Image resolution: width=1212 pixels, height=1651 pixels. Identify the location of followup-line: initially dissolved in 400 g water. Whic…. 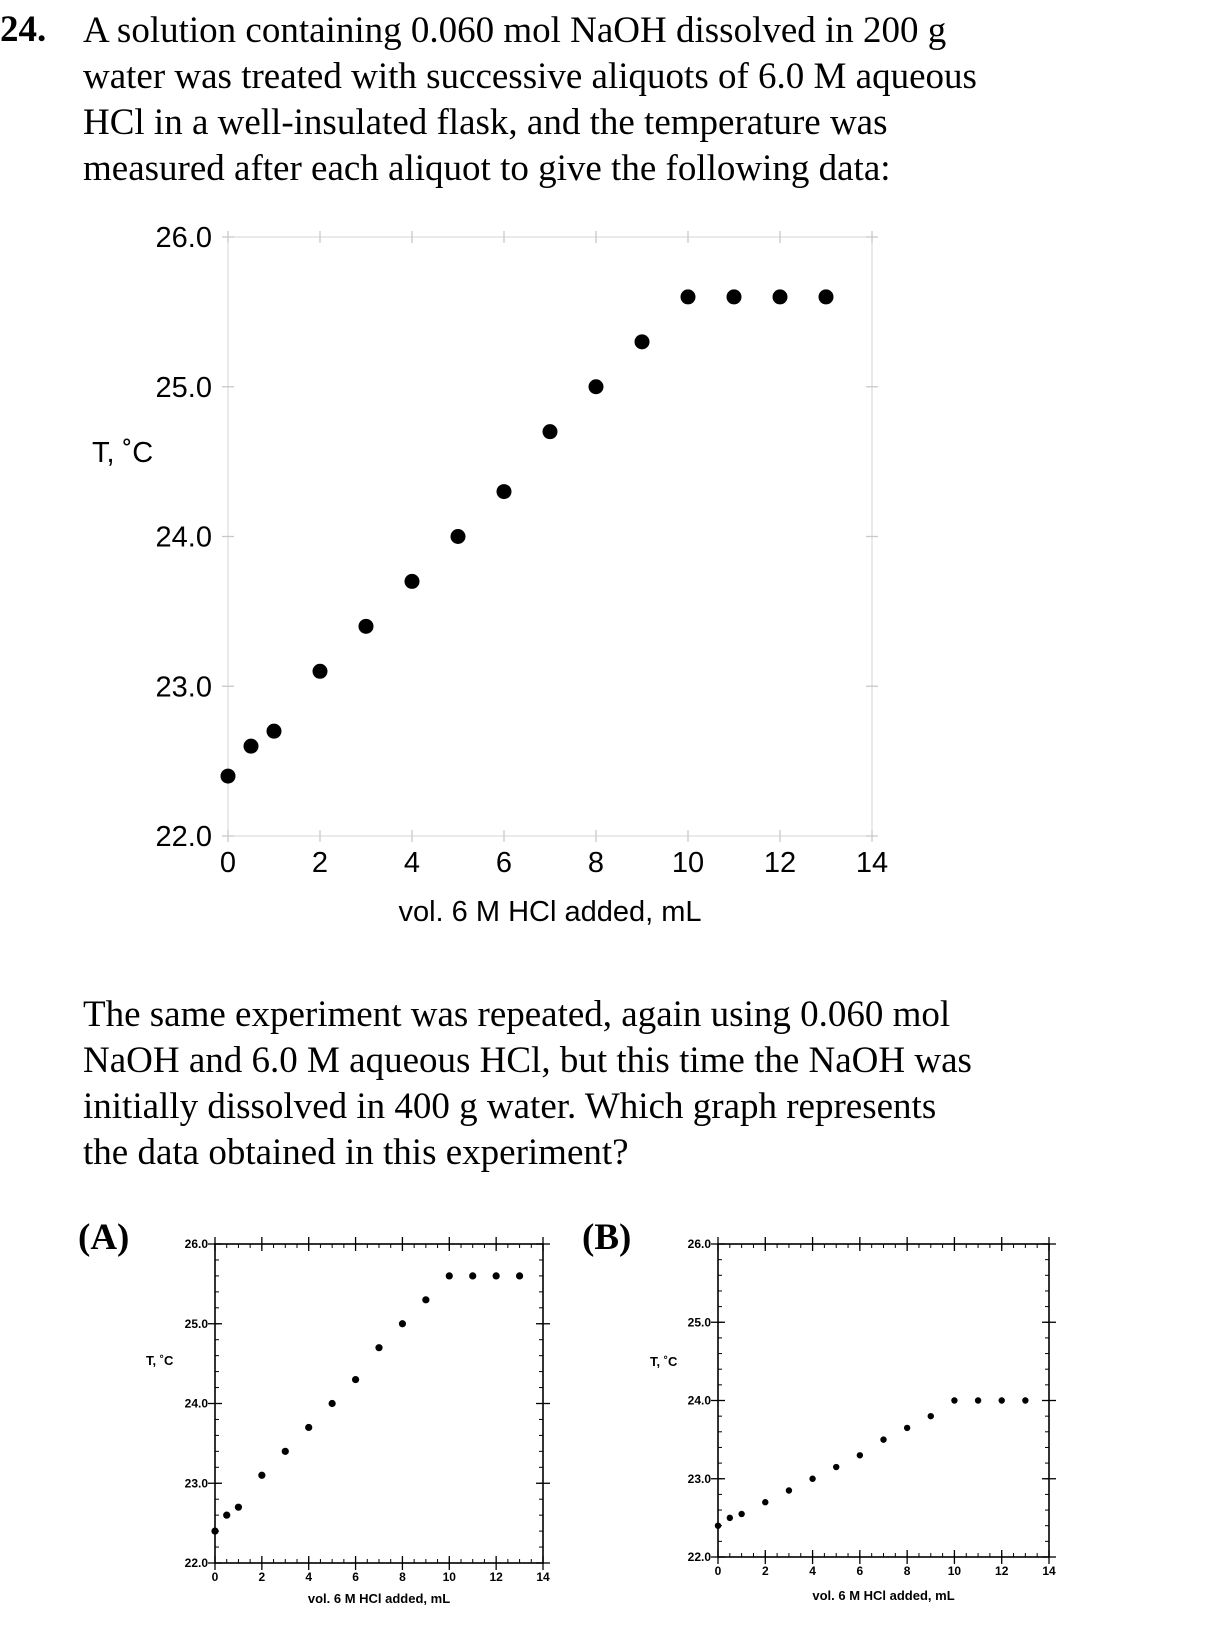
(510, 1106).